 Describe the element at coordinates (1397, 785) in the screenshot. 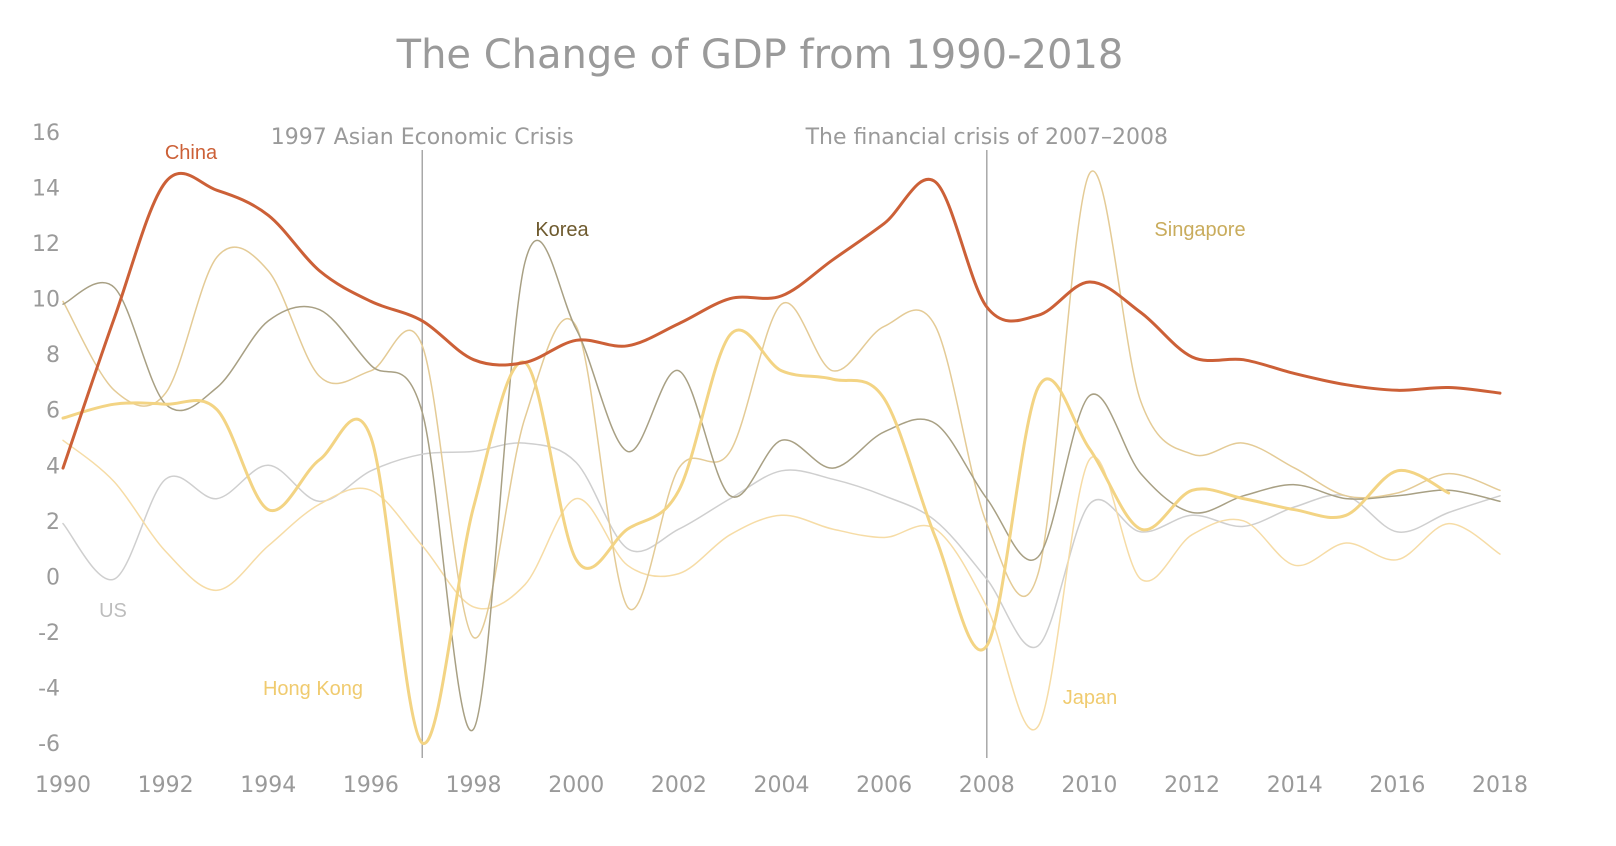

I see `x-tick-label: 2016` at that location.